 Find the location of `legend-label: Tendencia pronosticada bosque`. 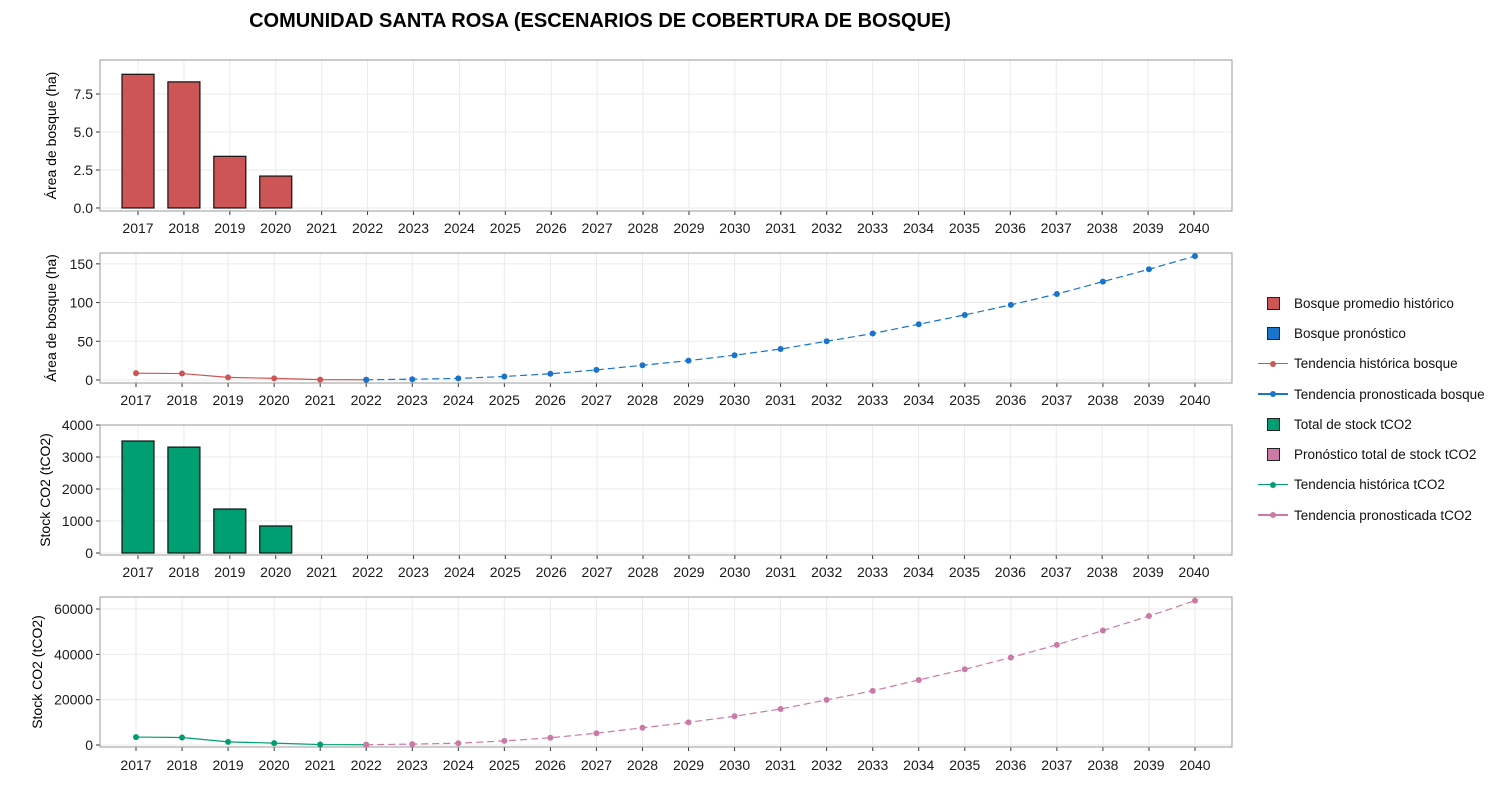

legend-label: Tendencia pronosticada bosque is located at coordinates (1389, 394).